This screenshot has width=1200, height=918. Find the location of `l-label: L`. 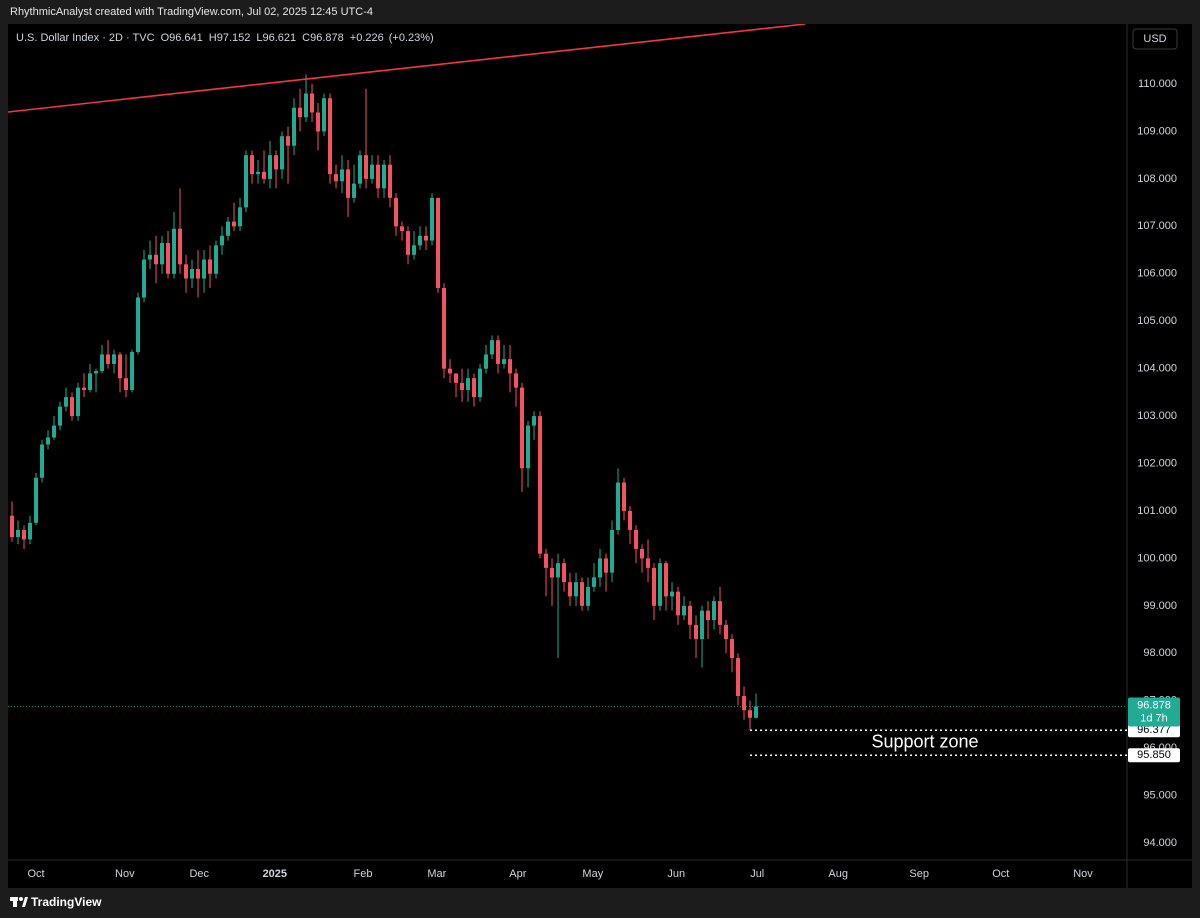

l-label: L is located at coordinates (259, 38).